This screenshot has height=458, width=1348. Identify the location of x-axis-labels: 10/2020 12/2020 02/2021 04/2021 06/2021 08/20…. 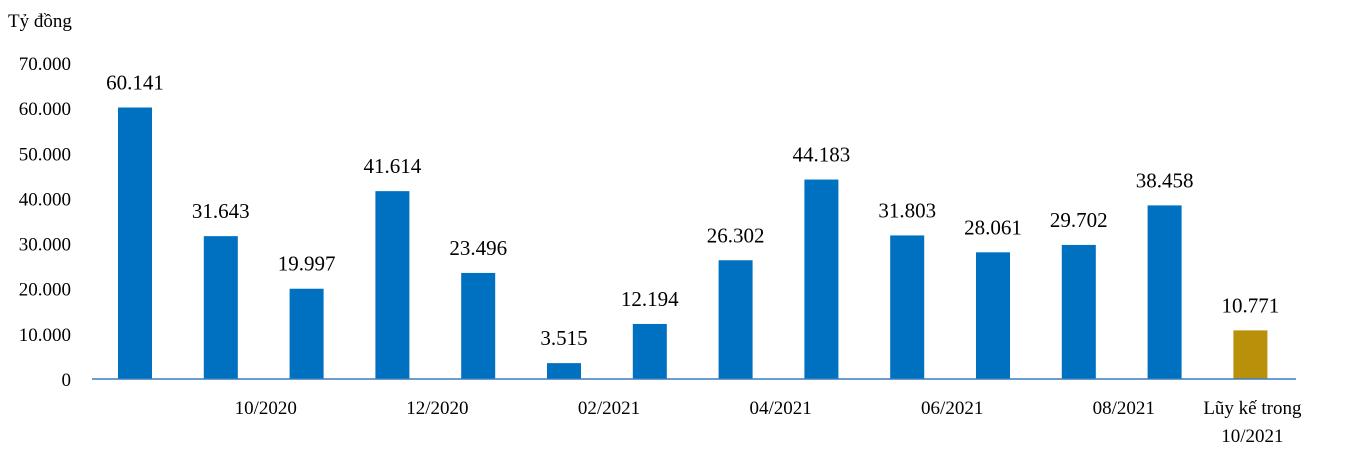
(768, 422).